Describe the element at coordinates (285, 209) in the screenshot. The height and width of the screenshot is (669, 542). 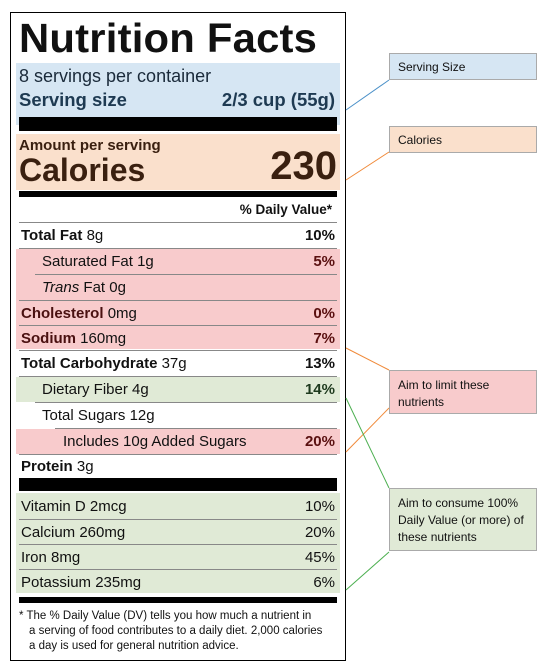
I see `daily-value-header: % Daily Value*` at that location.